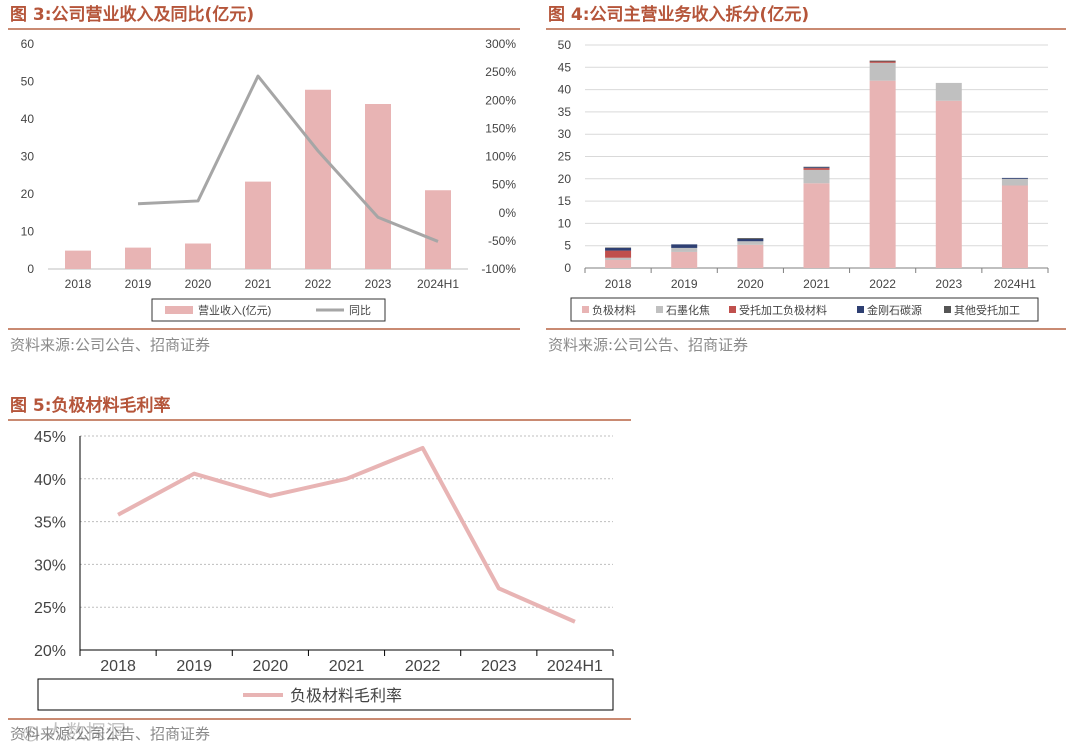 The width and height of the screenshot is (1080, 749). Describe the element at coordinates (347, 666) in the screenshot. I see `chart3-x-tick-label: 2021` at that location.